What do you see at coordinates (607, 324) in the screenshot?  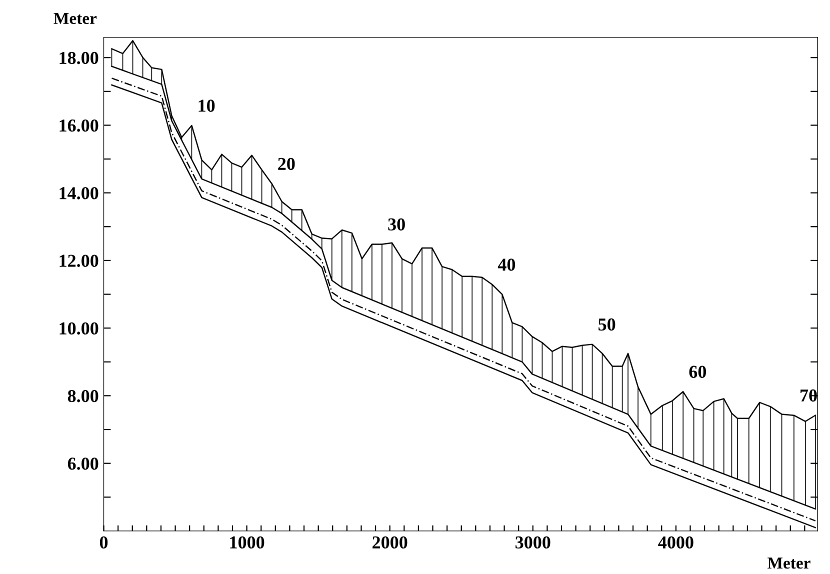 I see `annotation: 50` at bounding box center [607, 324].